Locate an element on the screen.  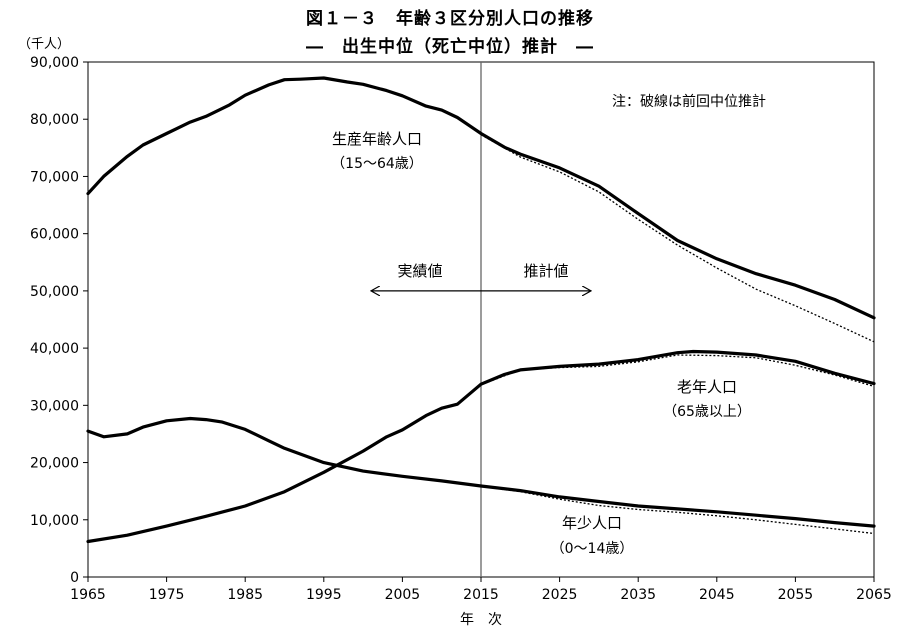
x-tick-label: 1965 is located at coordinates (88, 595).